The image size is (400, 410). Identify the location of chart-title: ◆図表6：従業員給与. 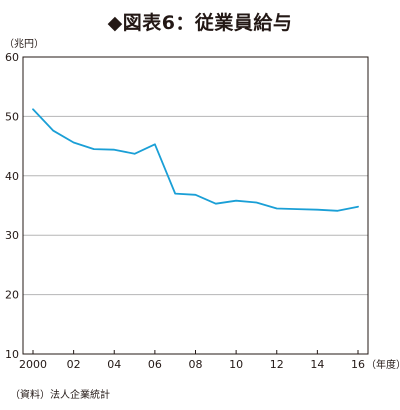
(200, 23).